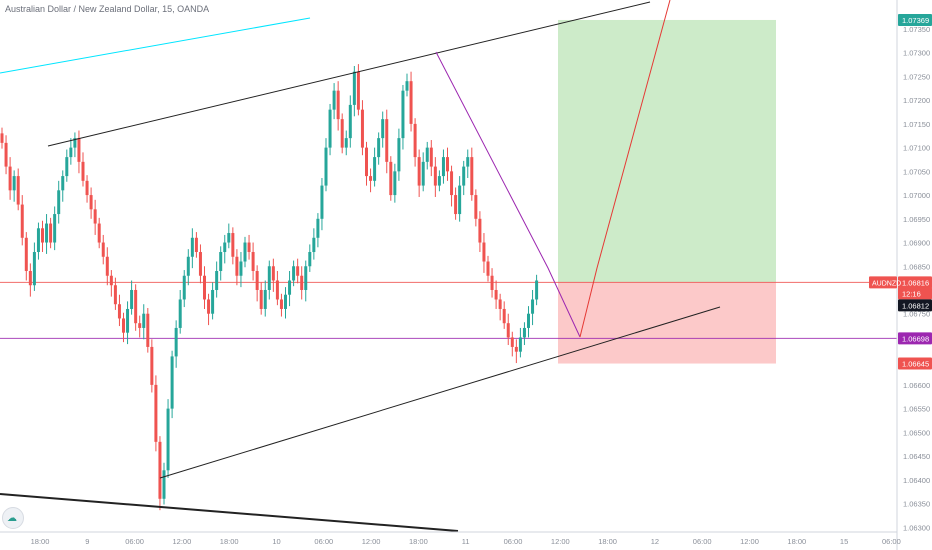  I want to click on lower-trend-line, so click(229, 512).